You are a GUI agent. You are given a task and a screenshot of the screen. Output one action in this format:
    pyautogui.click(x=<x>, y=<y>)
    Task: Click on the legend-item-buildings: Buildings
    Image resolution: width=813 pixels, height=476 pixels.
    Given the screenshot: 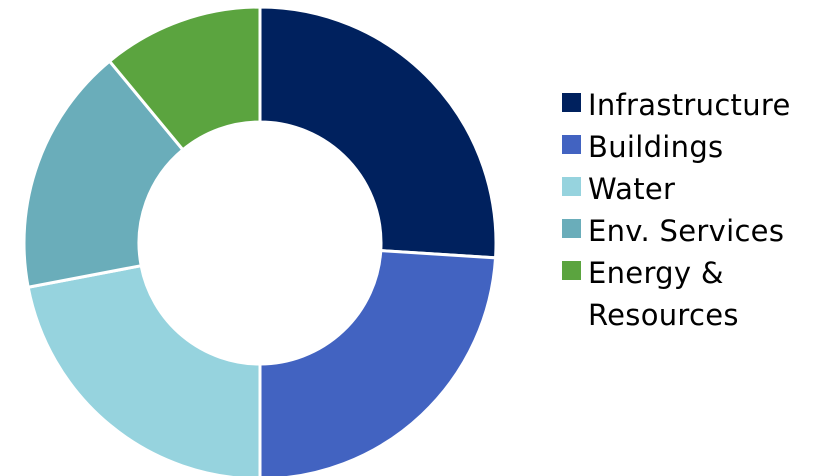 What is the action you would take?
    pyautogui.click(x=676, y=147)
    